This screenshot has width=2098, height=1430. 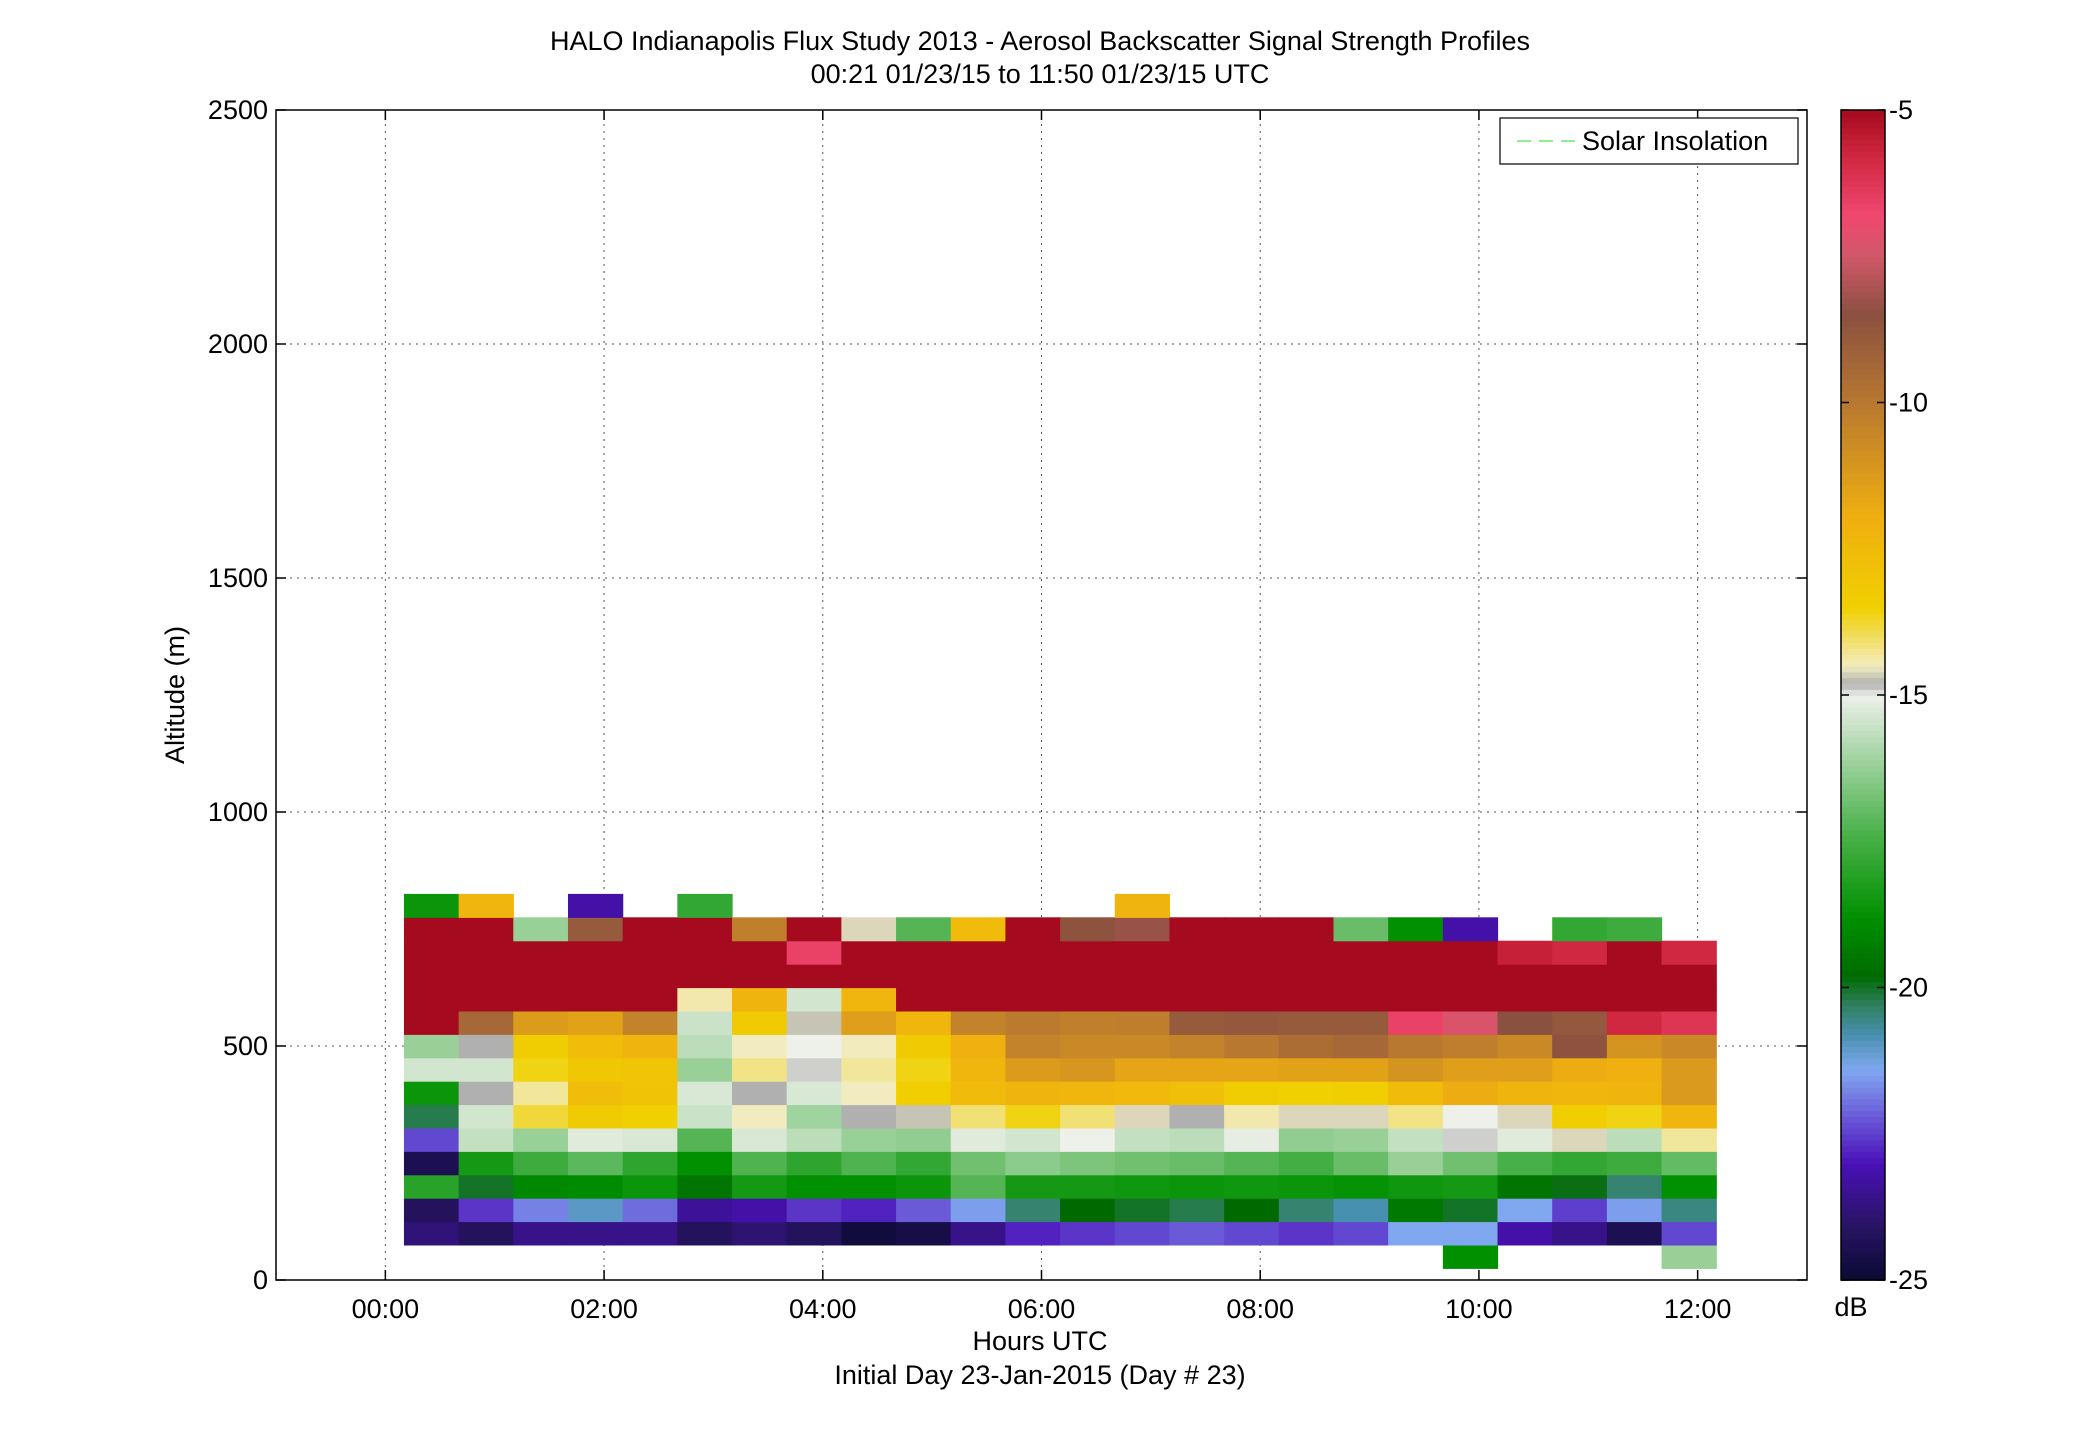 I want to click on x-axis-label: Hours UTC, so click(x=1039, y=1341).